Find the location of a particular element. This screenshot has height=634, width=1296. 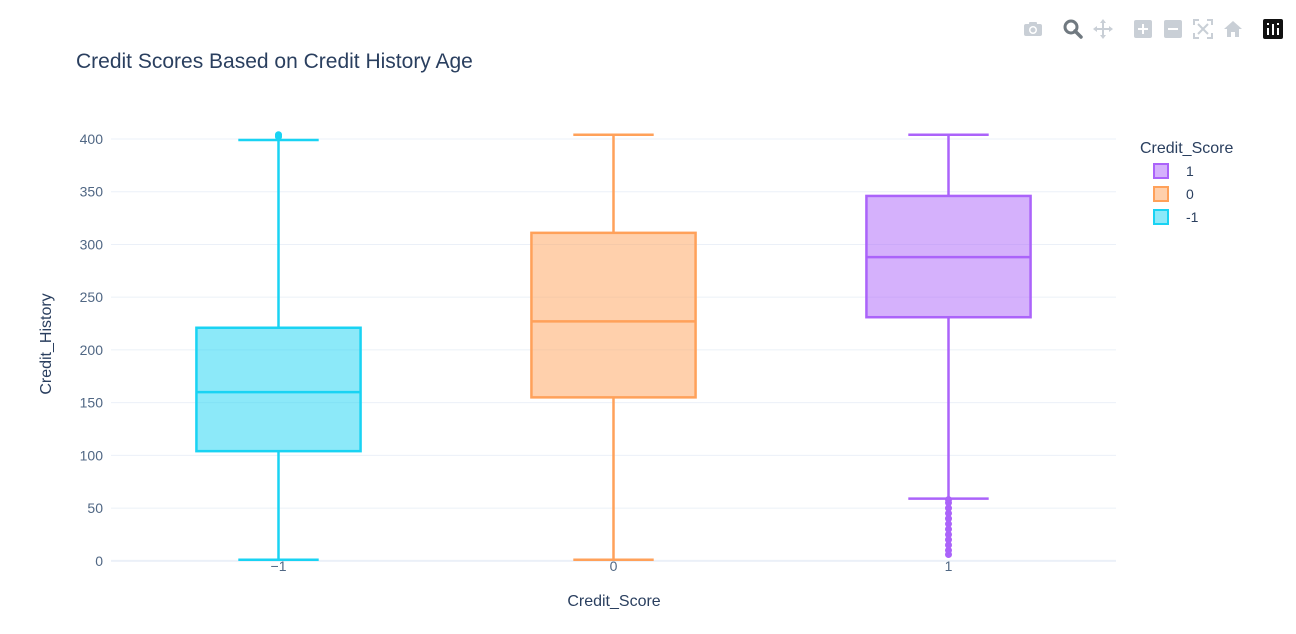

legend-items: 1 0 -1 is located at coordinates (1176, 194).